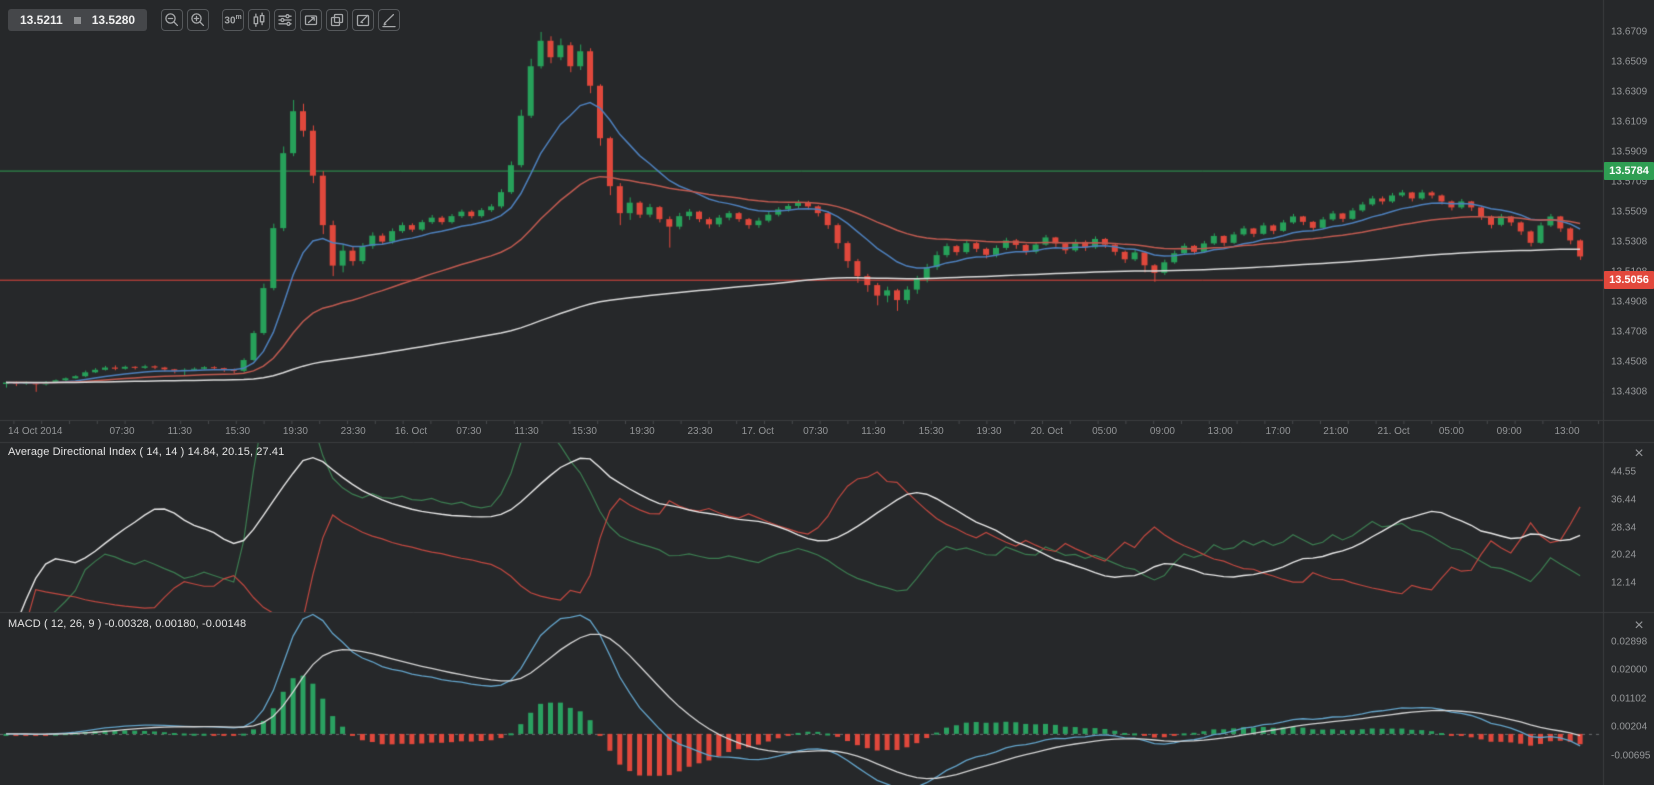 The height and width of the screenshot is (785, 1654). What do you see at coordinates (757, 431) in the screenshot?
I see `time-tick-label: 17. Oct` at bounding box center [757, 431].